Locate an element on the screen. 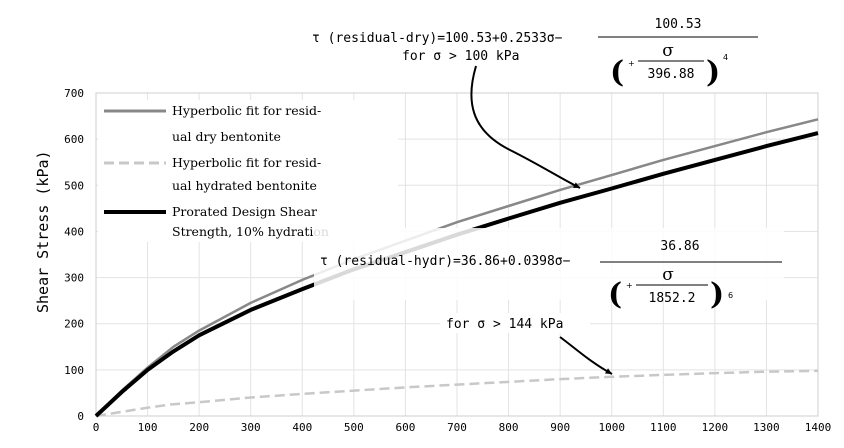  x-tick-label-9: 900 is located at coordinates (560, 427).